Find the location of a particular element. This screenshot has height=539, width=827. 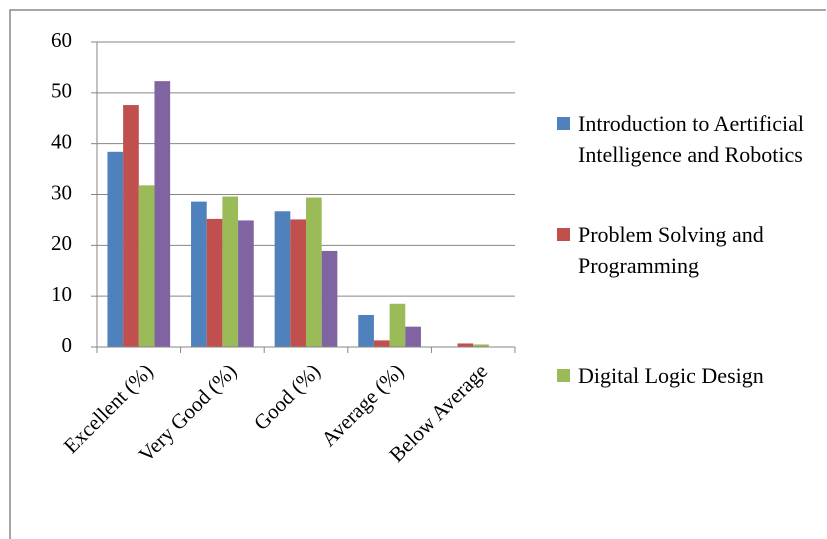

legend-entry: Problem Solving and Programming is located at coordinates (692, 250).